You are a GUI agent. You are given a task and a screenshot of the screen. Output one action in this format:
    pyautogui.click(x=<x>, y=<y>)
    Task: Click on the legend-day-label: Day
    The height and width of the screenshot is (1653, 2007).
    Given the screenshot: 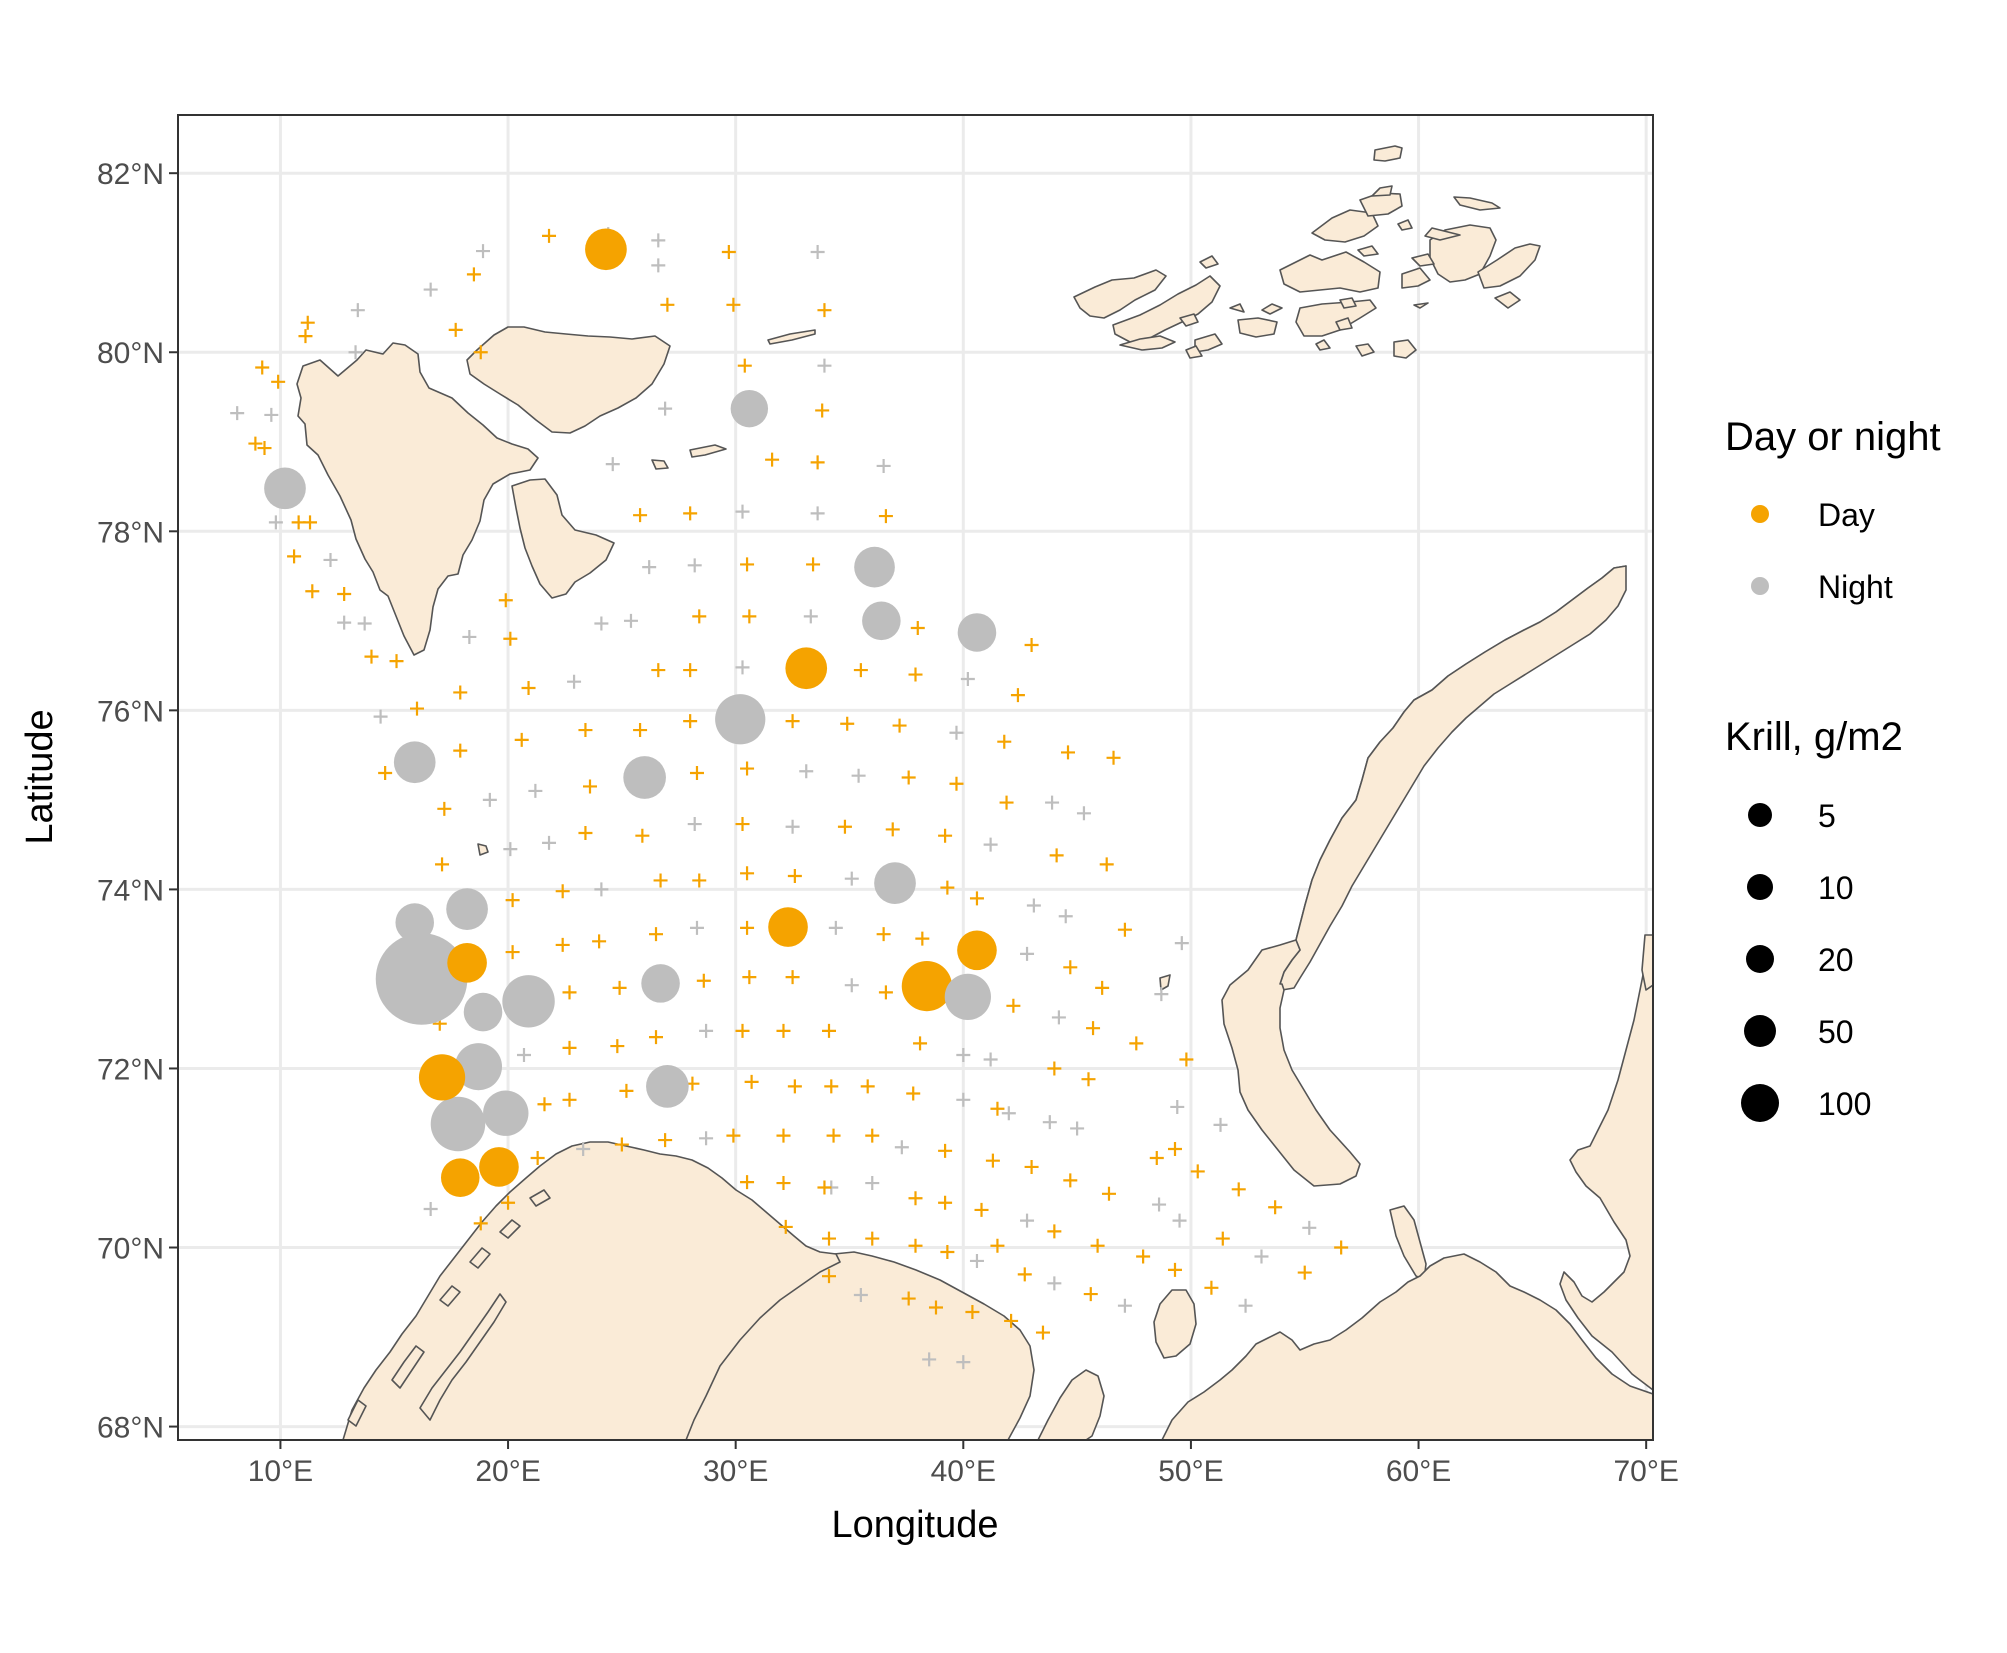 What is the action you would take?
    pyautogui.click(x=1846, y=515)
    